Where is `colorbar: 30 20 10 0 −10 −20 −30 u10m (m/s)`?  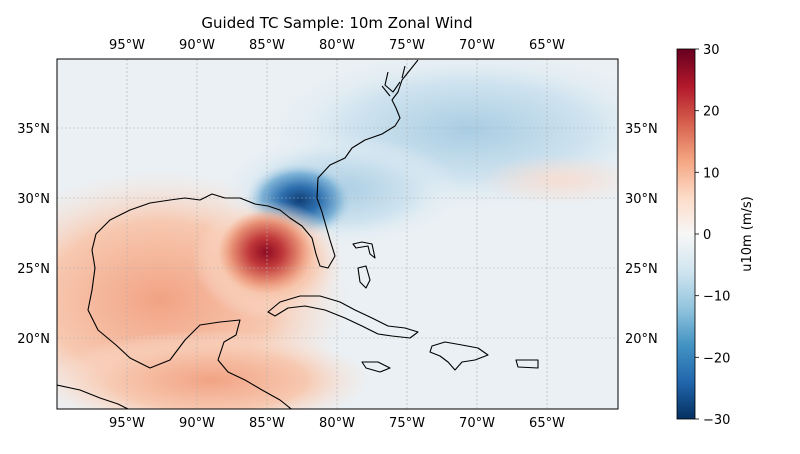 colorbar: 30 20 10 0 −10 −20 −30 u10m (m/s) is located at coordinates (715, 235).